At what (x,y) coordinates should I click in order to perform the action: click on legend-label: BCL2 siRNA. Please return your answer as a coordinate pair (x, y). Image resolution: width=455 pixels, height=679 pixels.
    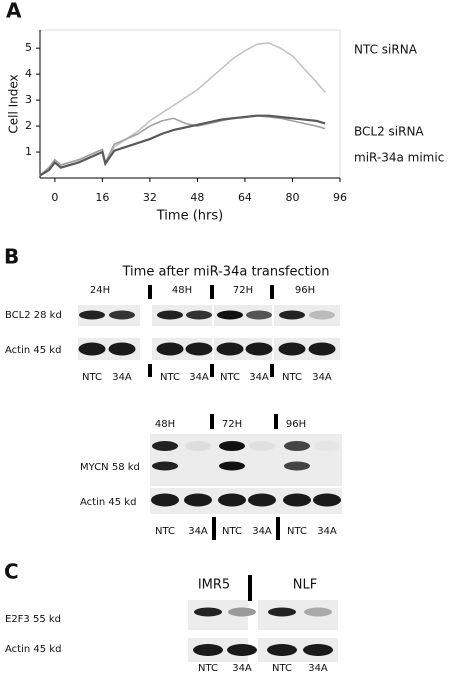
    Looking at the image, I should click on (389, 132).